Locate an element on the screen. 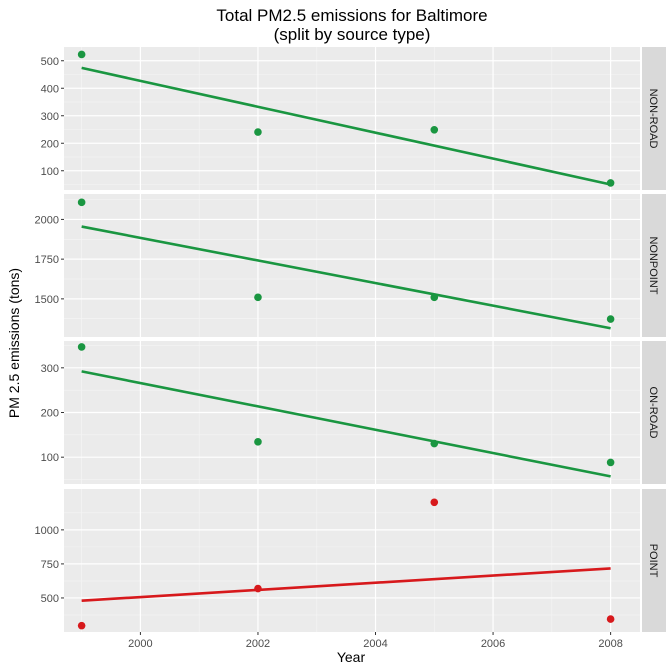  facet-strip-label: NON-ROAD is located at coordinates (653, 119).